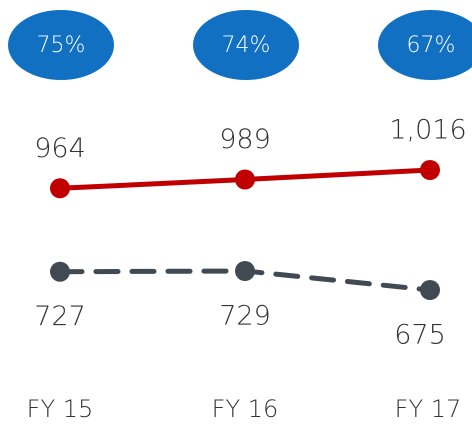 The height and width of the screenshot is (424, 472). I want to click on percentage-label: 67%, so click(431, 45).